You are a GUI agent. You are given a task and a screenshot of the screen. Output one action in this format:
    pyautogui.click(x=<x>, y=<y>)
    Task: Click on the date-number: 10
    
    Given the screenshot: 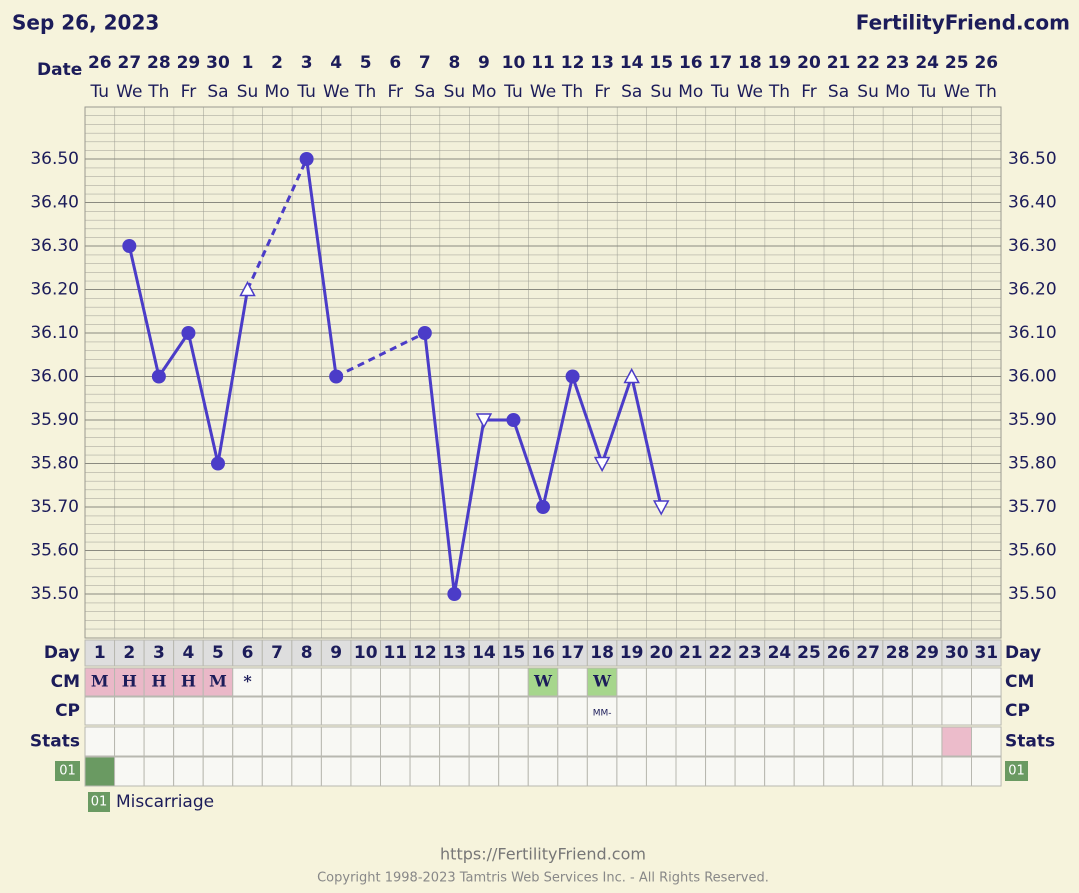 What is the action you would take?
    pyautogui.click(x=514, y=63)
    